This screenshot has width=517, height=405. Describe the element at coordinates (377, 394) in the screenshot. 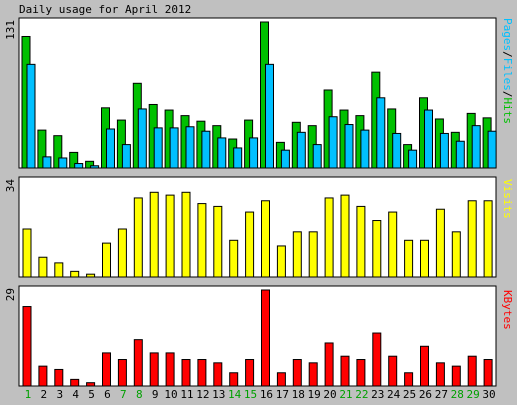

I see `x-tick-label-day-23: 23` at that location.